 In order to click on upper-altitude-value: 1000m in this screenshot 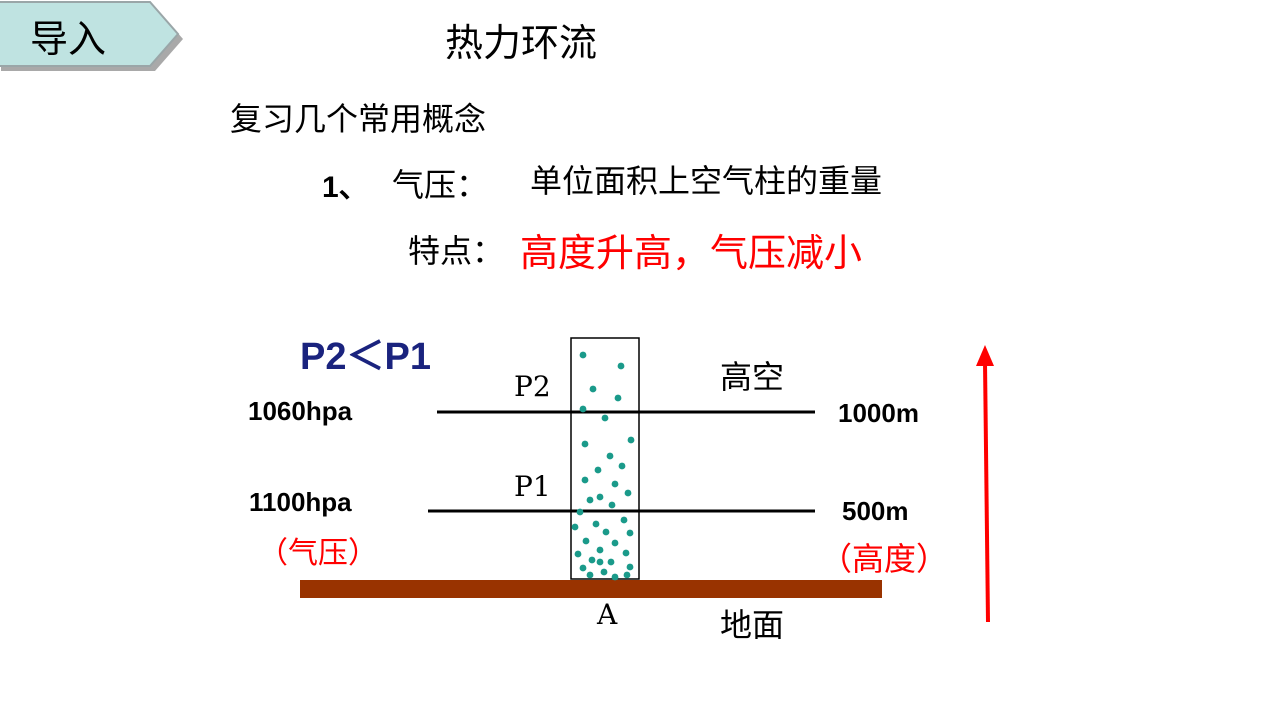, I will do `click(878, 413)`.